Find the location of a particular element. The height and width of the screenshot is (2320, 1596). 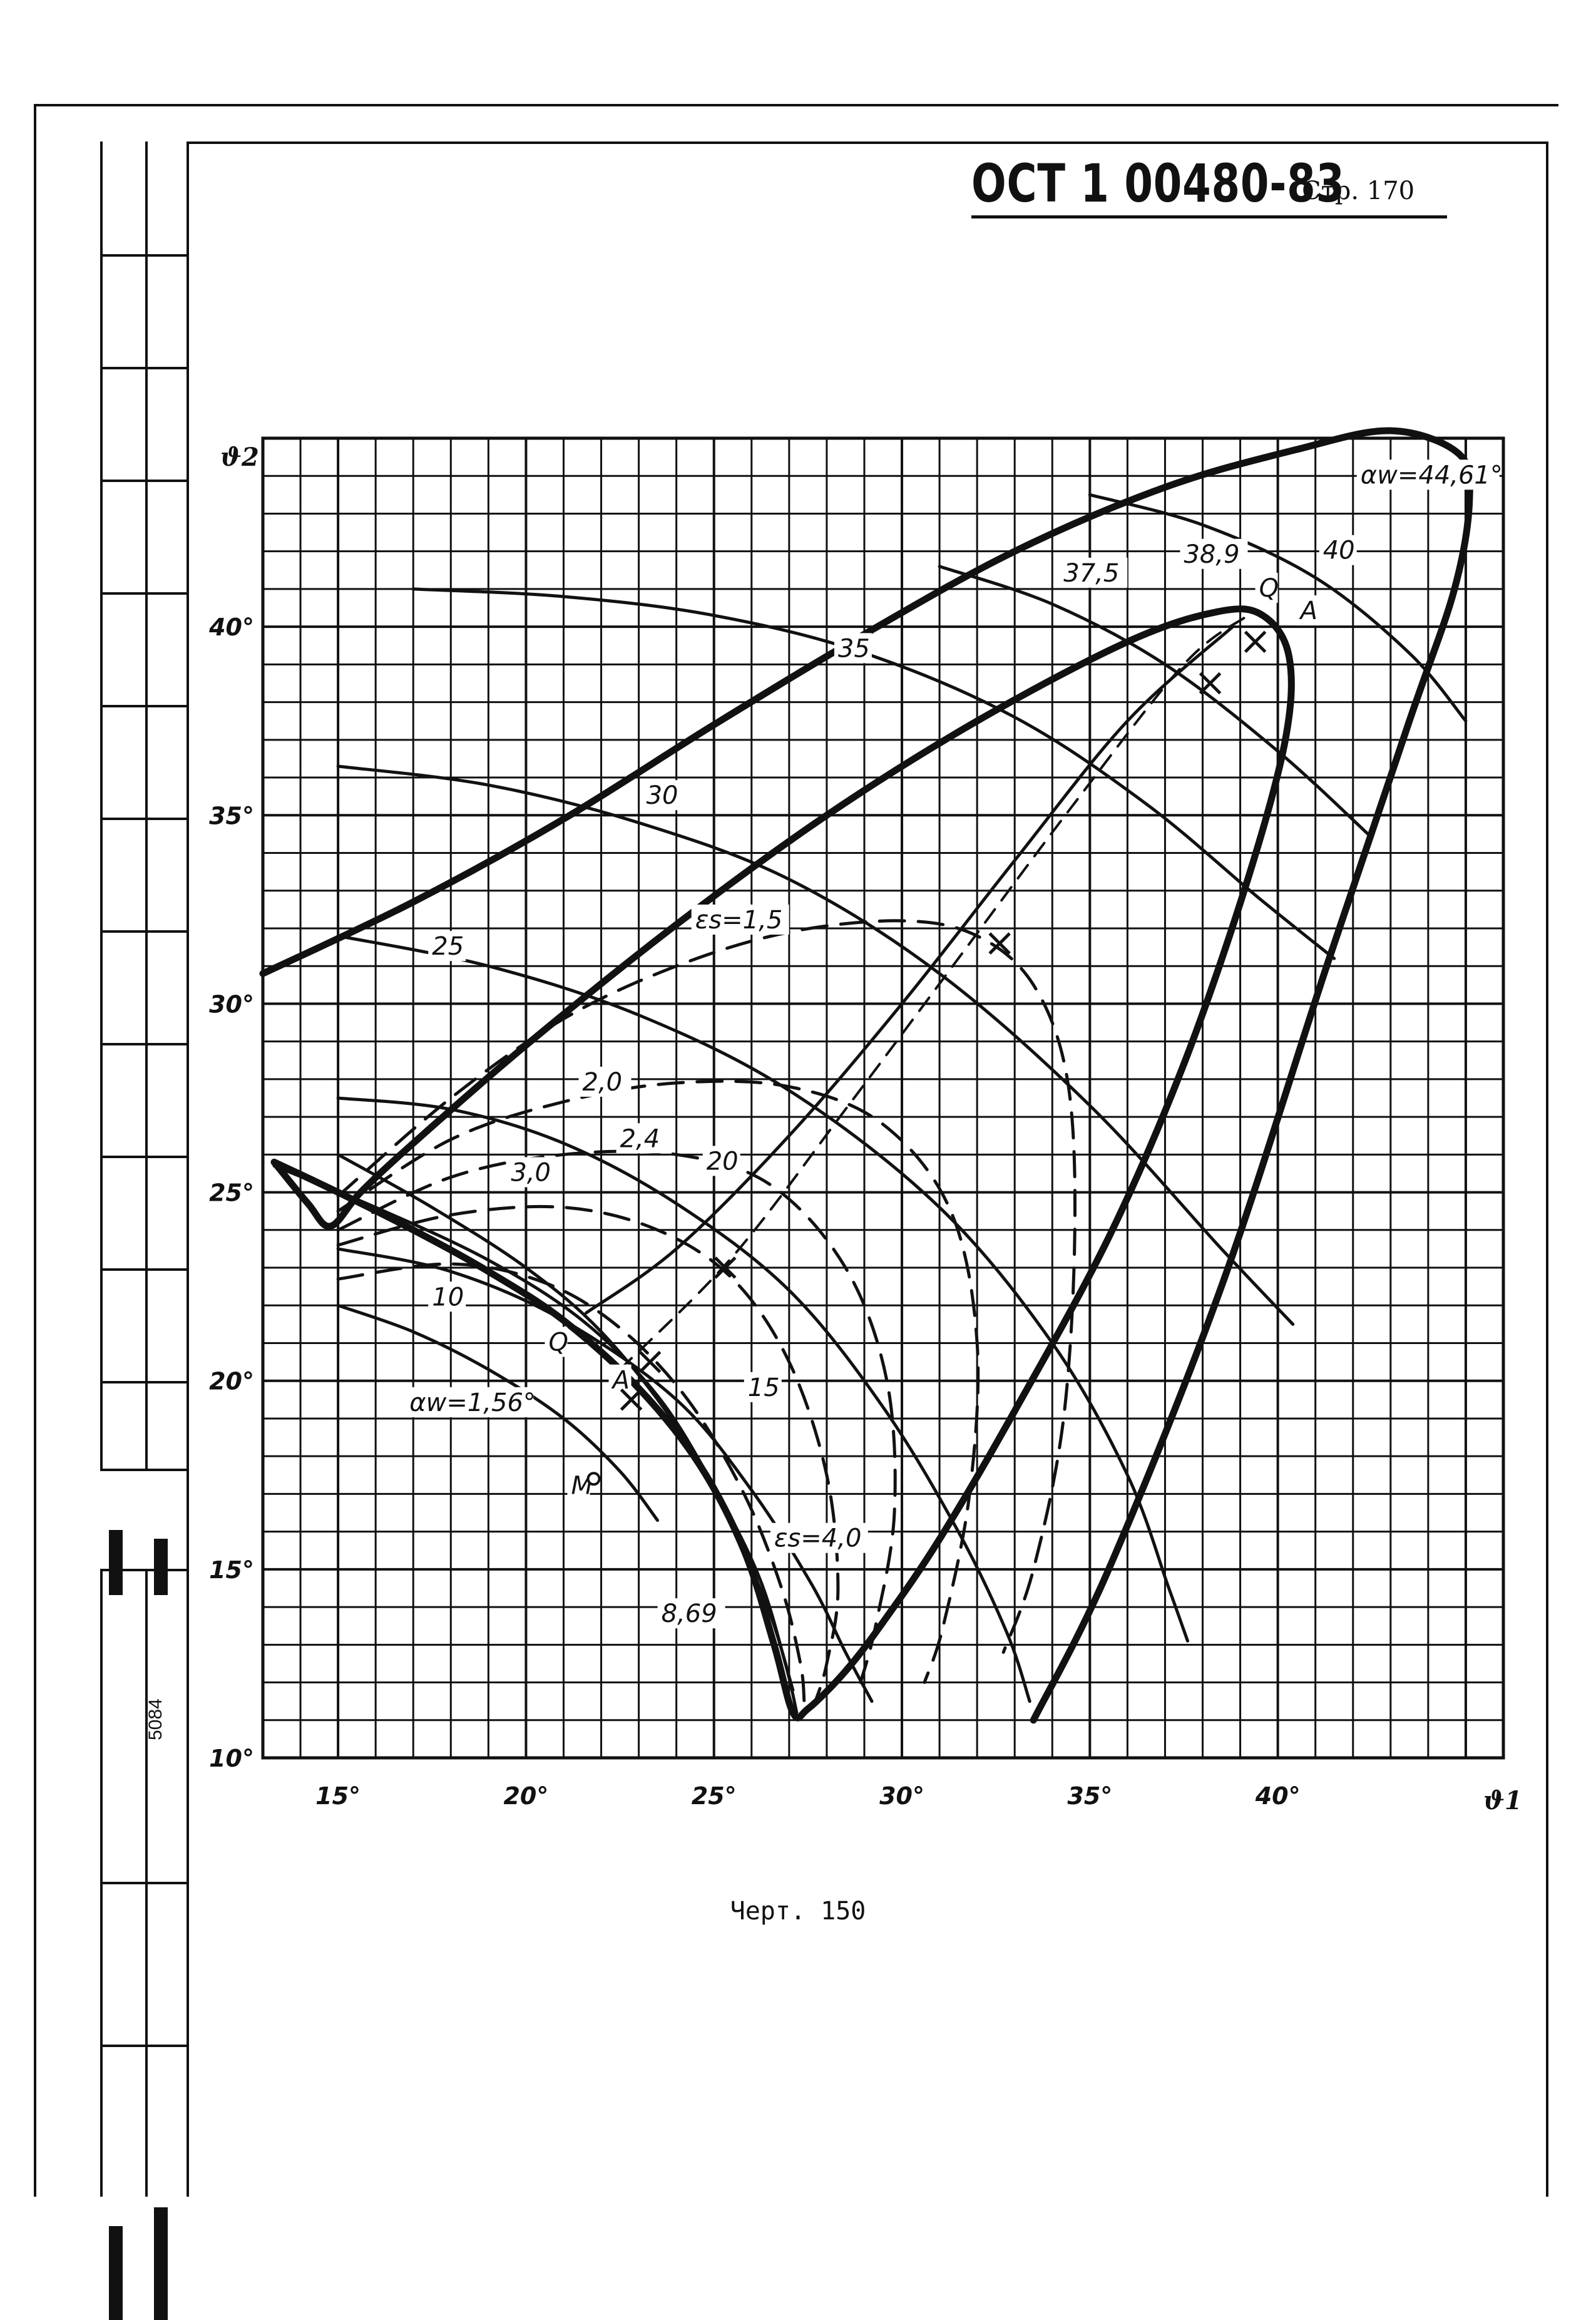

curve-label: 3,0 is located at coordinates (531, 1173).